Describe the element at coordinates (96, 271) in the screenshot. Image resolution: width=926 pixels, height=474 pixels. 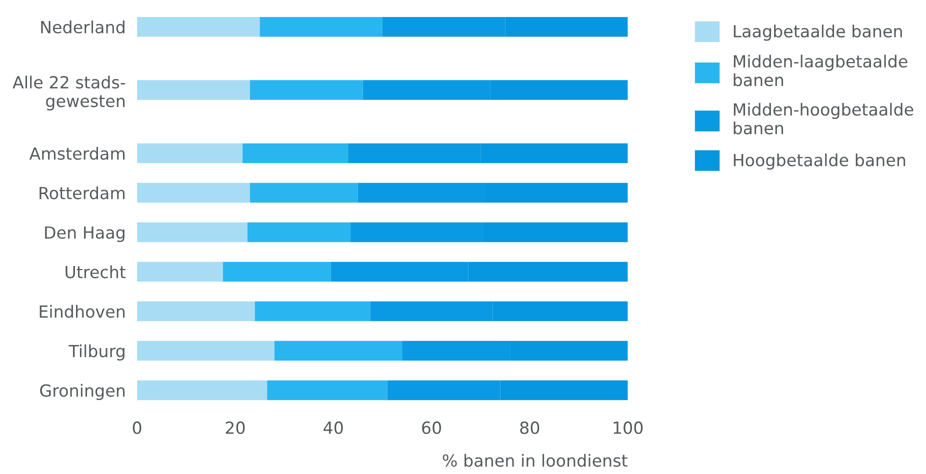
I see `y-tick-label: Utrecht` at that location.